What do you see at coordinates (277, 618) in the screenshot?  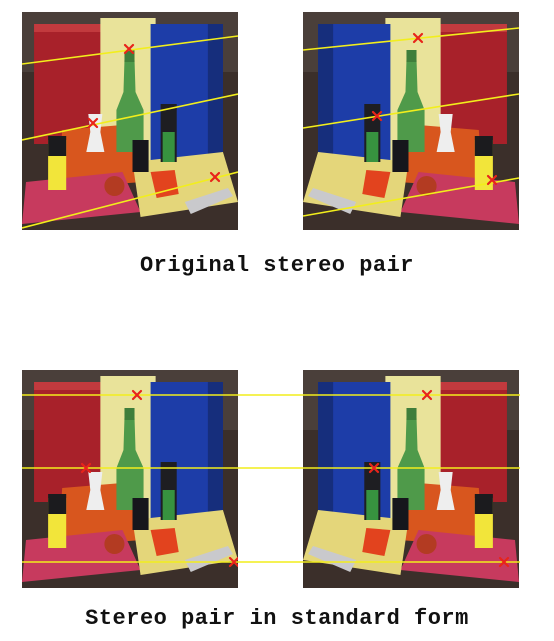 I see `bottom-caption: Stereo pair in standard form` at bounding box center [277, 618].